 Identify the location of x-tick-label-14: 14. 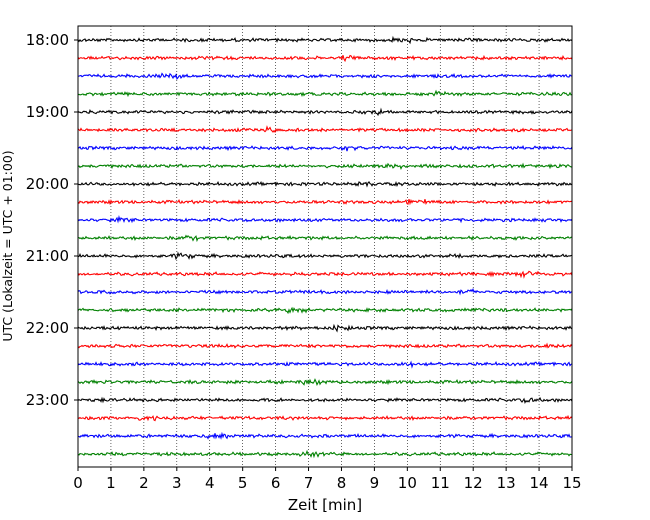
(539, 483).